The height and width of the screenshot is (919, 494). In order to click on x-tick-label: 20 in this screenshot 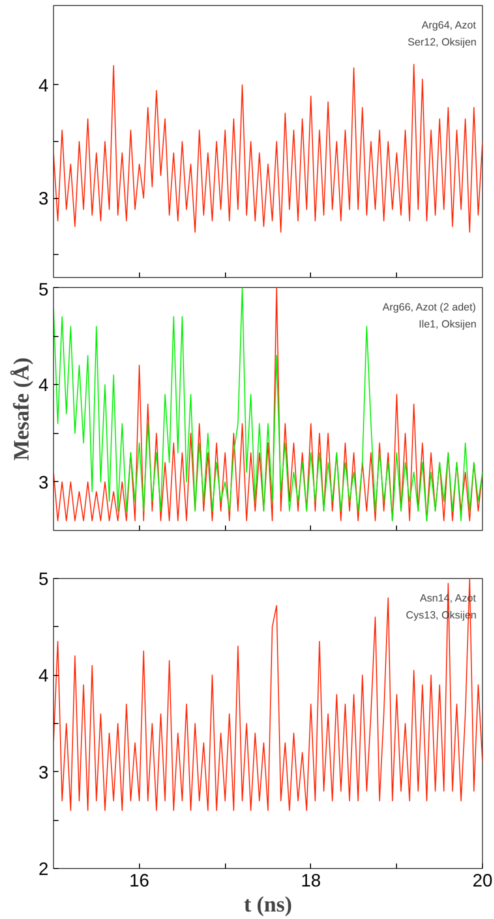, I will do `click(482, 880)`.